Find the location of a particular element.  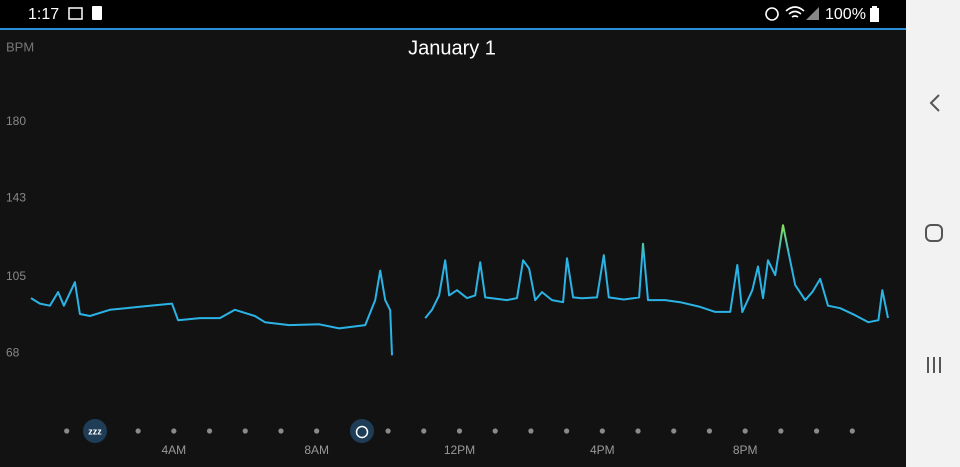

x-tick-label: 8AM is located at coordinates (316, 450).